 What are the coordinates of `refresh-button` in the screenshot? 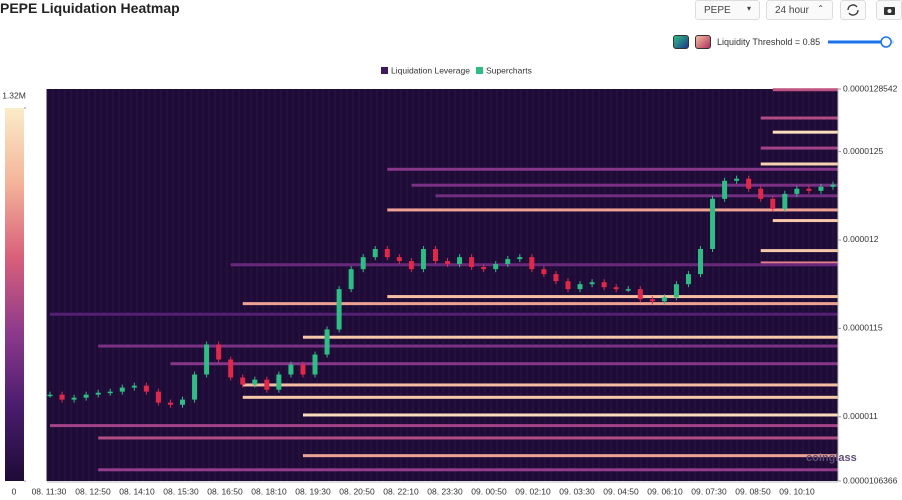 It's located at (853, 10).